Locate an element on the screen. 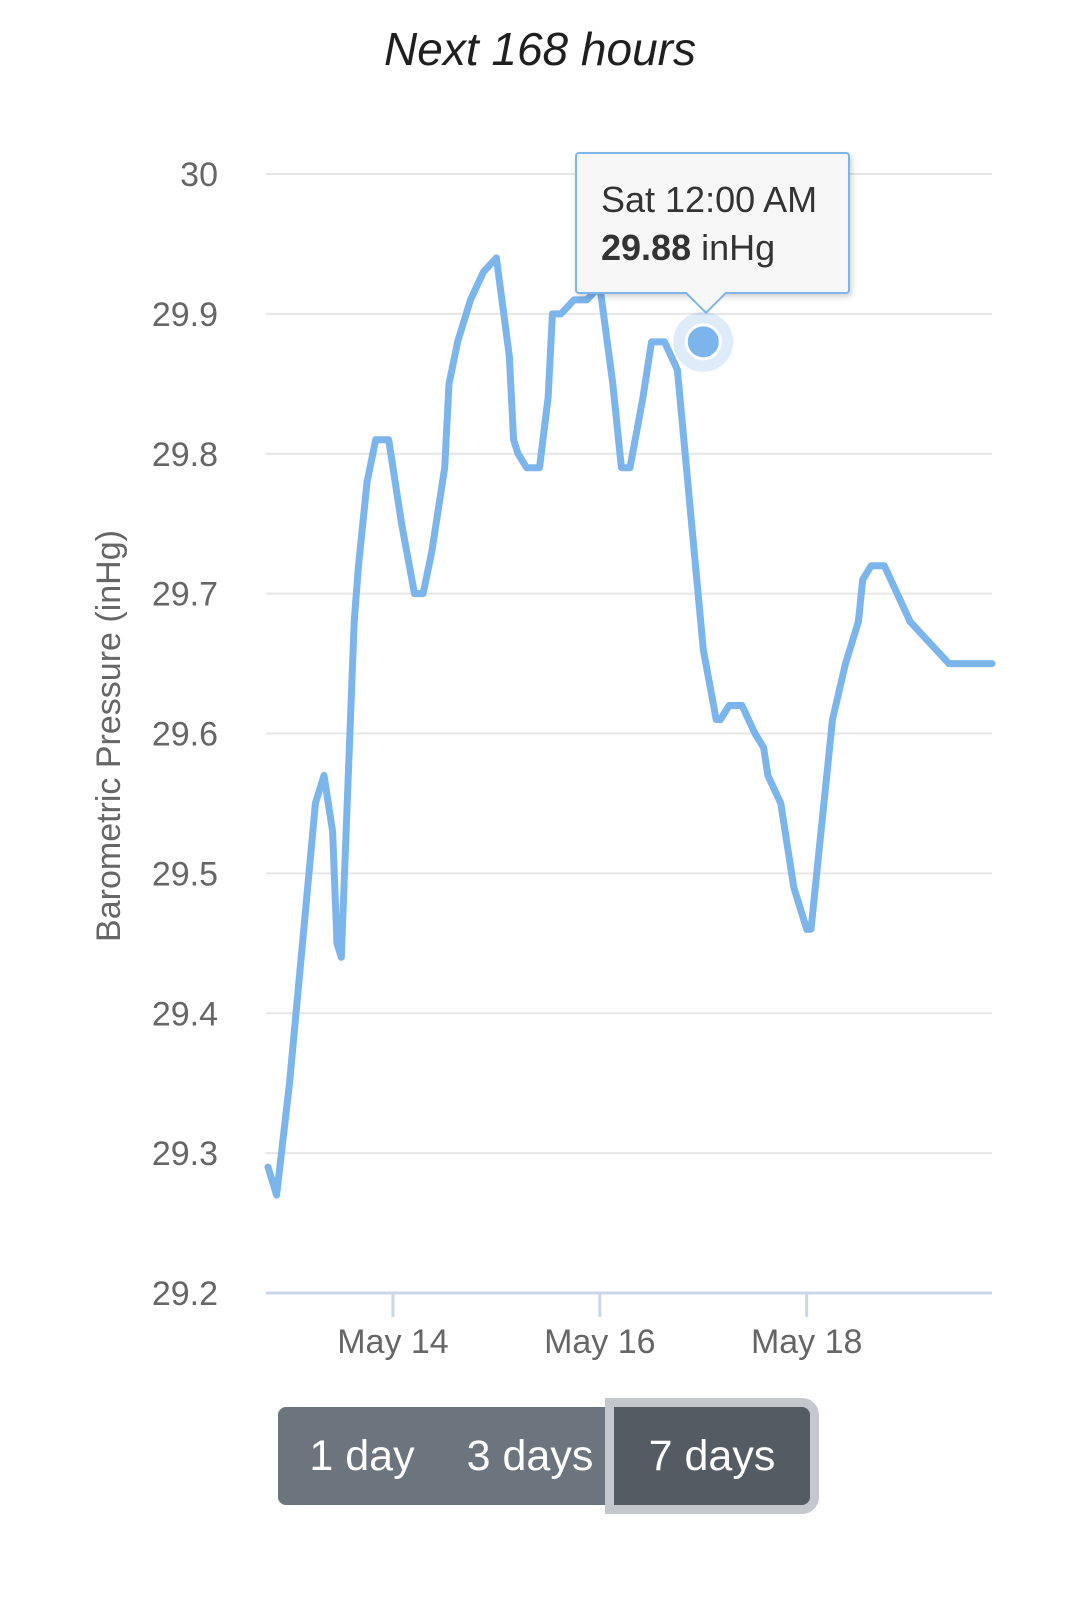 The width and height of the screenshot is (1080, 1609). x-tick-label: May 16 is located at coordinates (600, 1342).